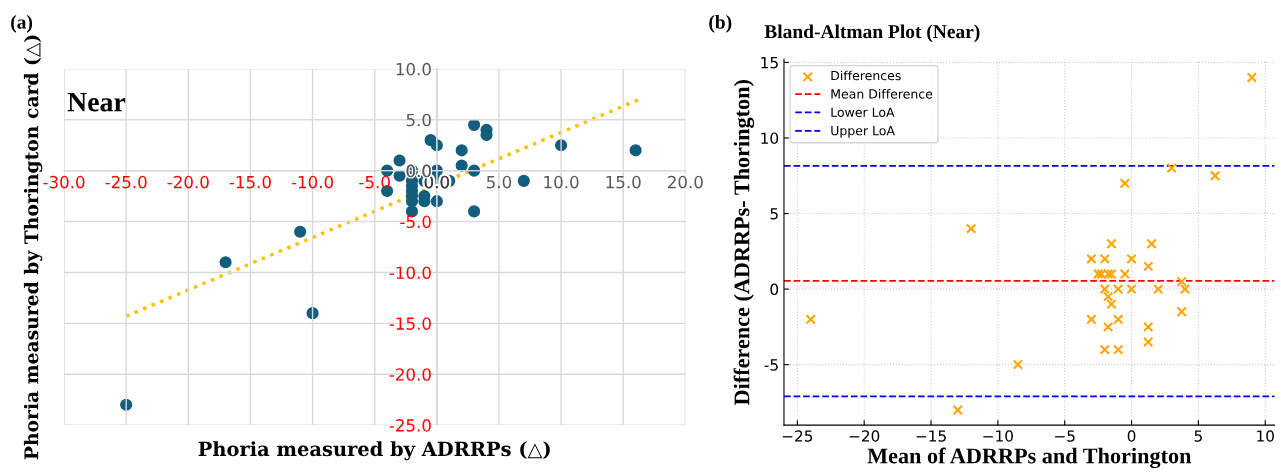 This screenshot has height=475, width=1281. Describe the element at coordinates (685, 182) in the screenshot. I see `x-tick-label: 20.0` at that location.